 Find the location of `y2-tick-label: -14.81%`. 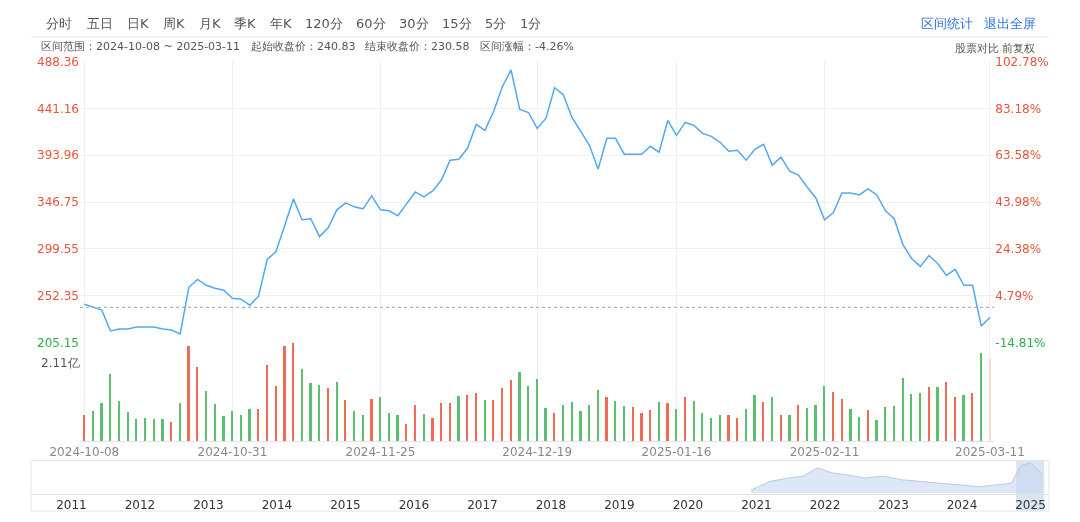

y2-tick-label: -14.81% is located at coordinates (1020, 342).